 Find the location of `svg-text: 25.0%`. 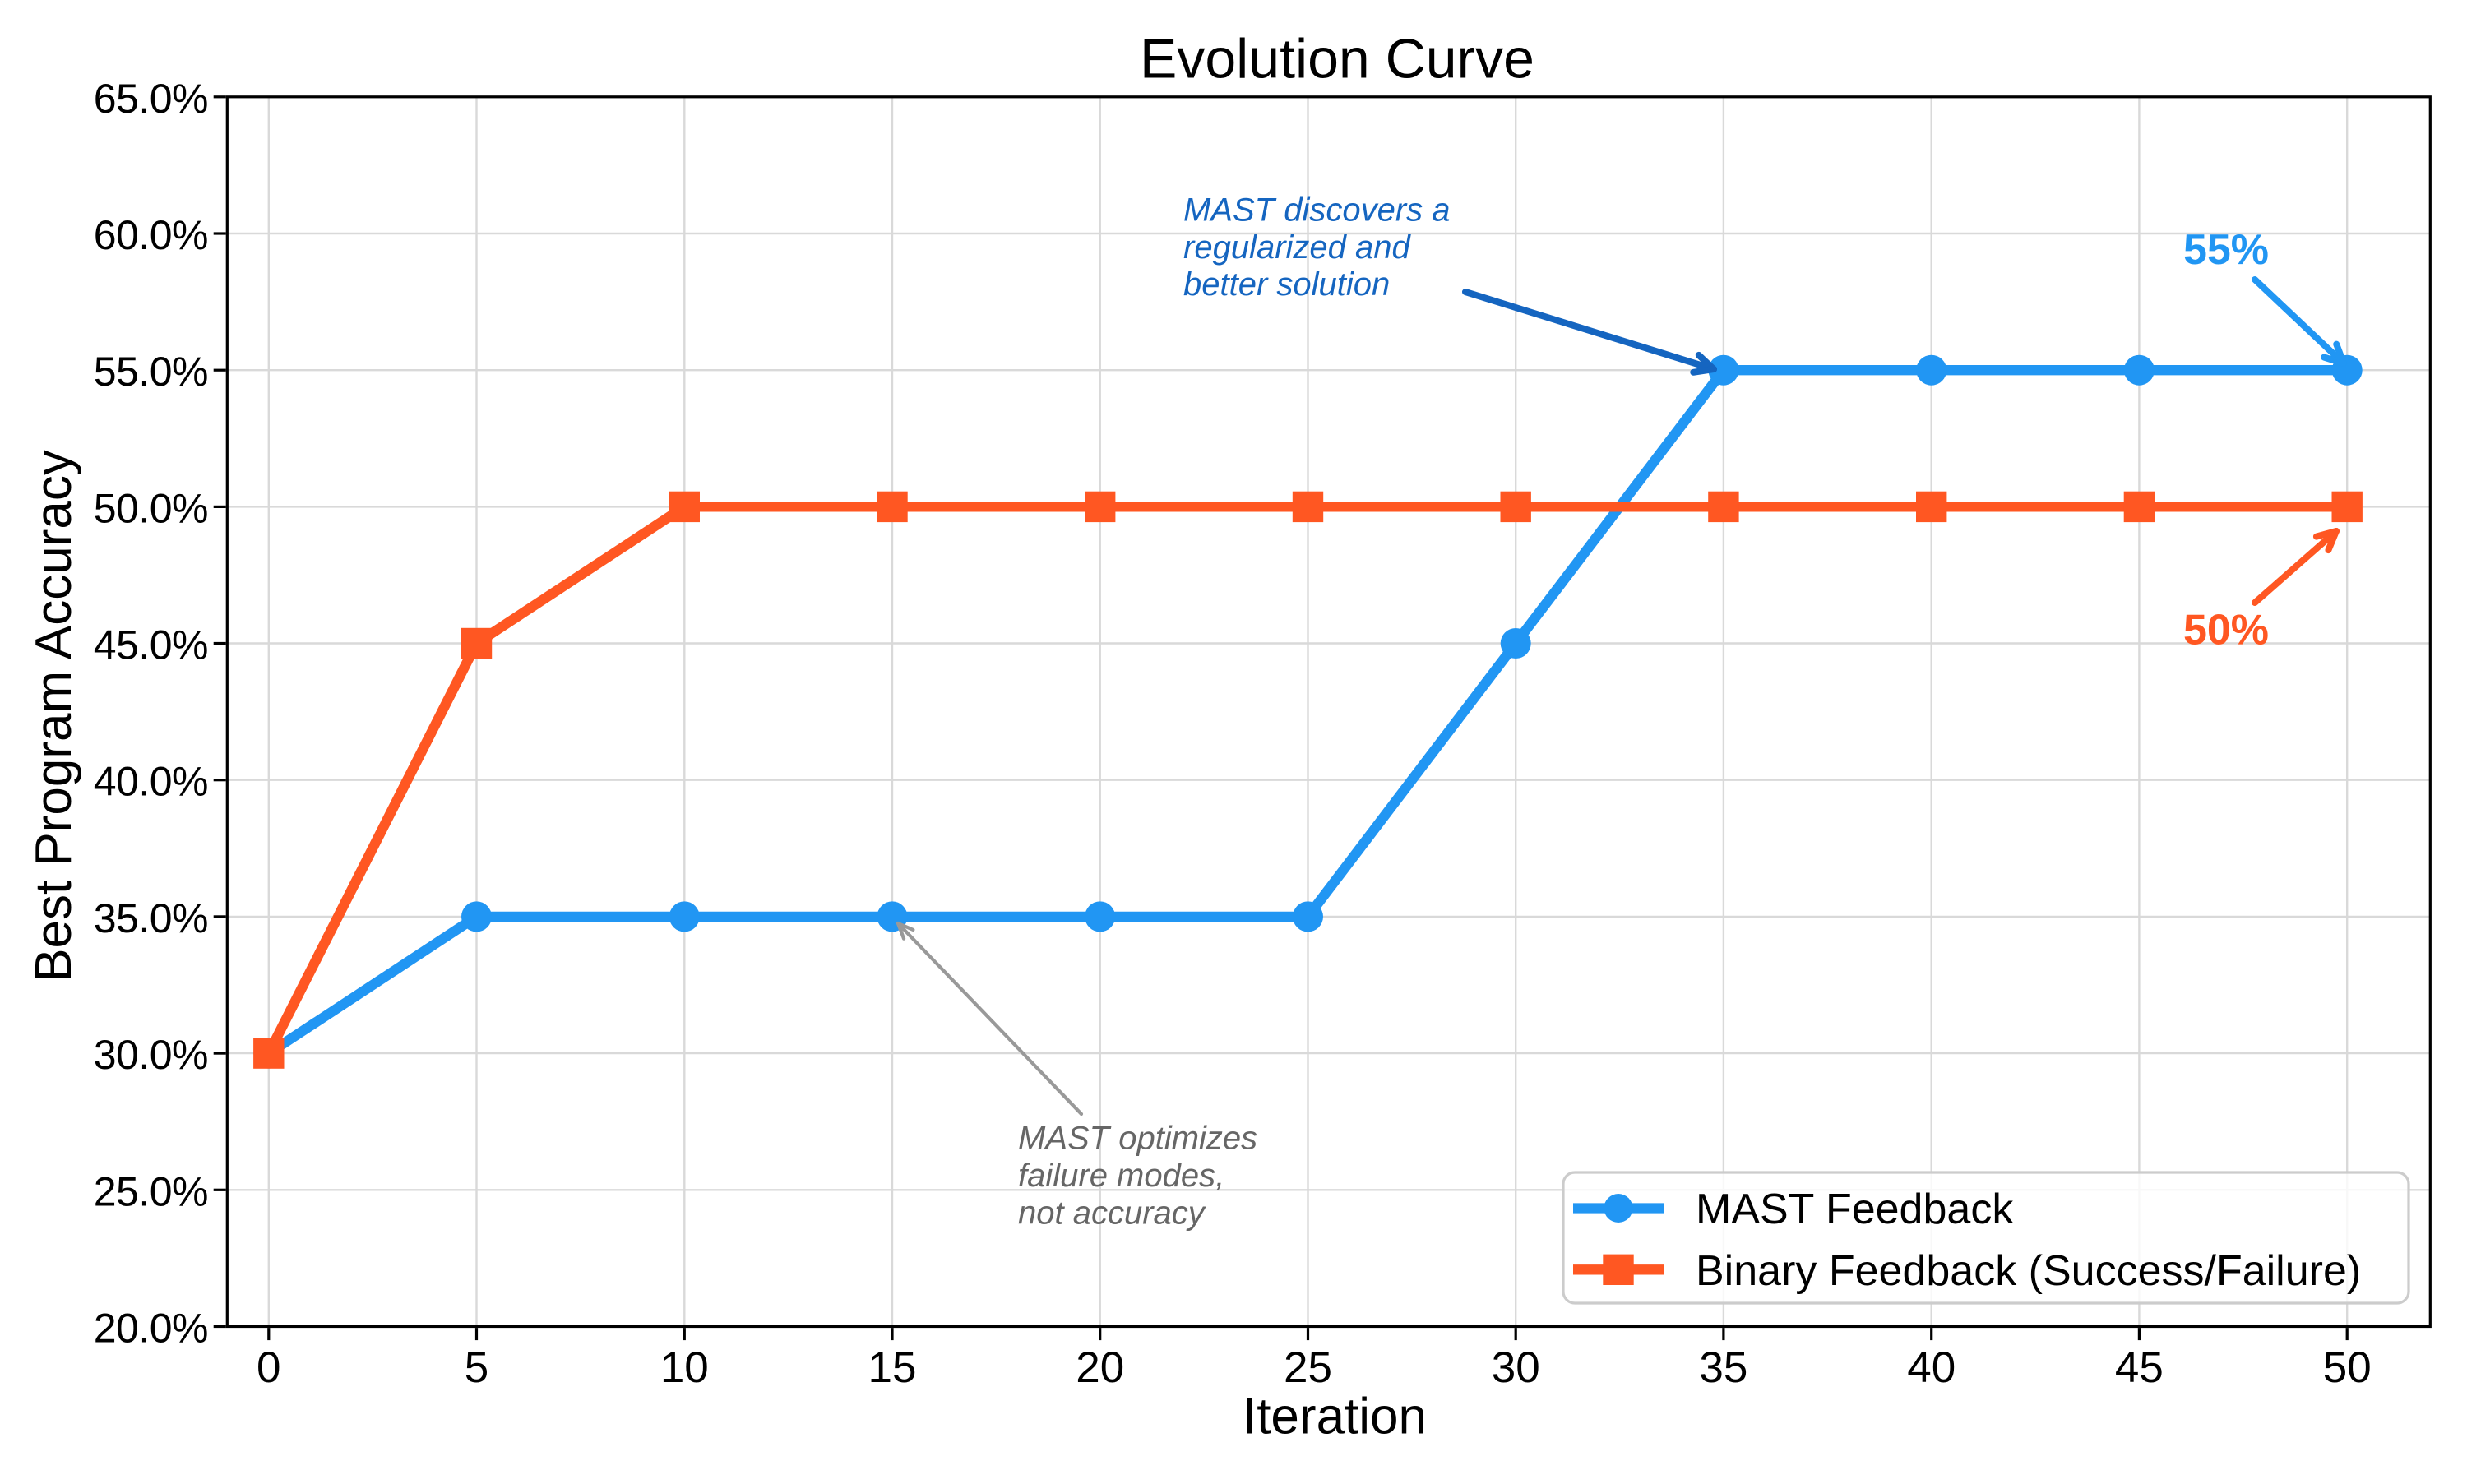

svg-text: 25.0% is located at coordinates (151, 1191).